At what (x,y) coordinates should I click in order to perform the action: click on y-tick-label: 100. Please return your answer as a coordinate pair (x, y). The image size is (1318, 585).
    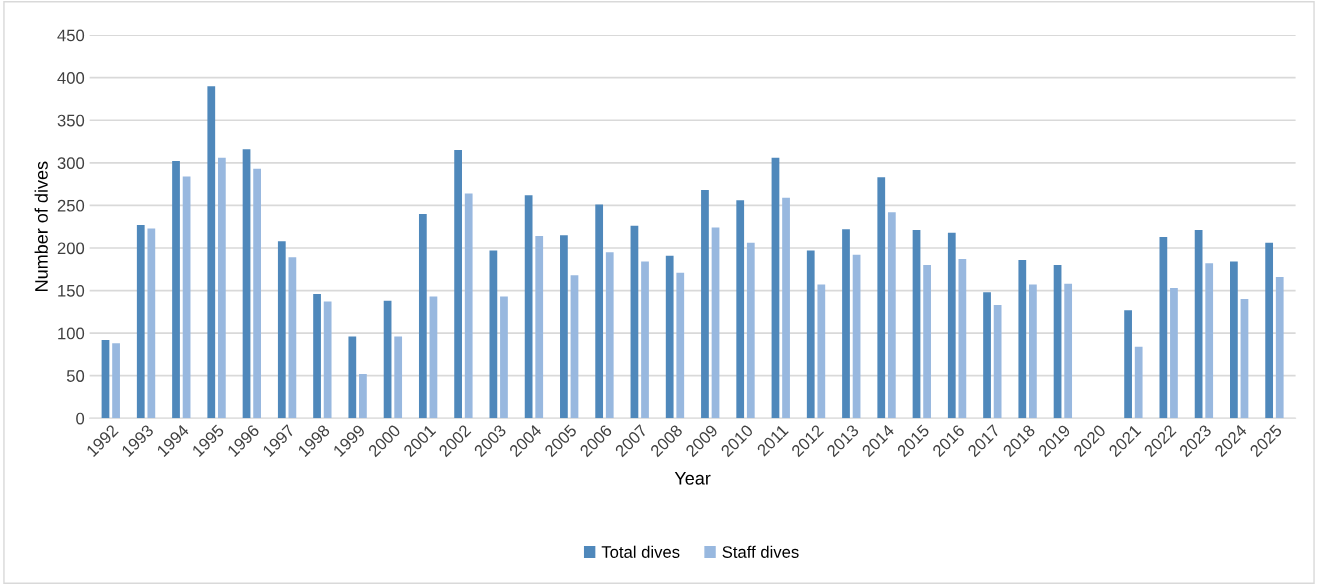
    Looking at the image, I should click on (71, 333).